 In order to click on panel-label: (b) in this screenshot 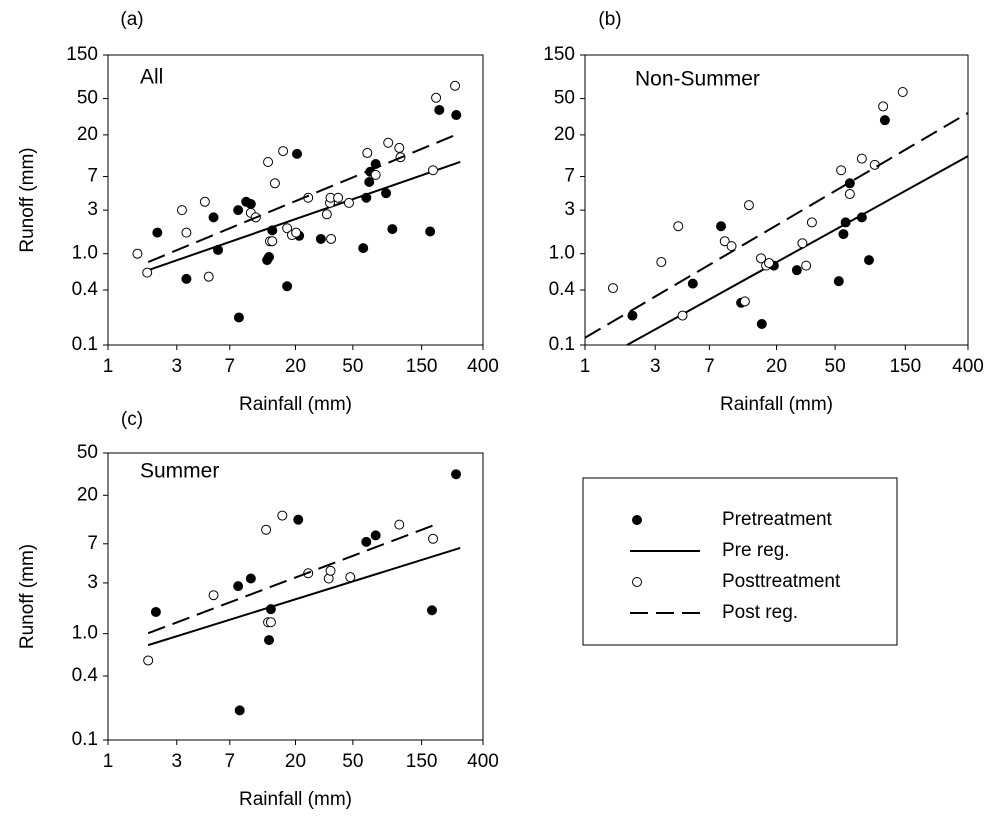, I will do `click(609, 19)`.